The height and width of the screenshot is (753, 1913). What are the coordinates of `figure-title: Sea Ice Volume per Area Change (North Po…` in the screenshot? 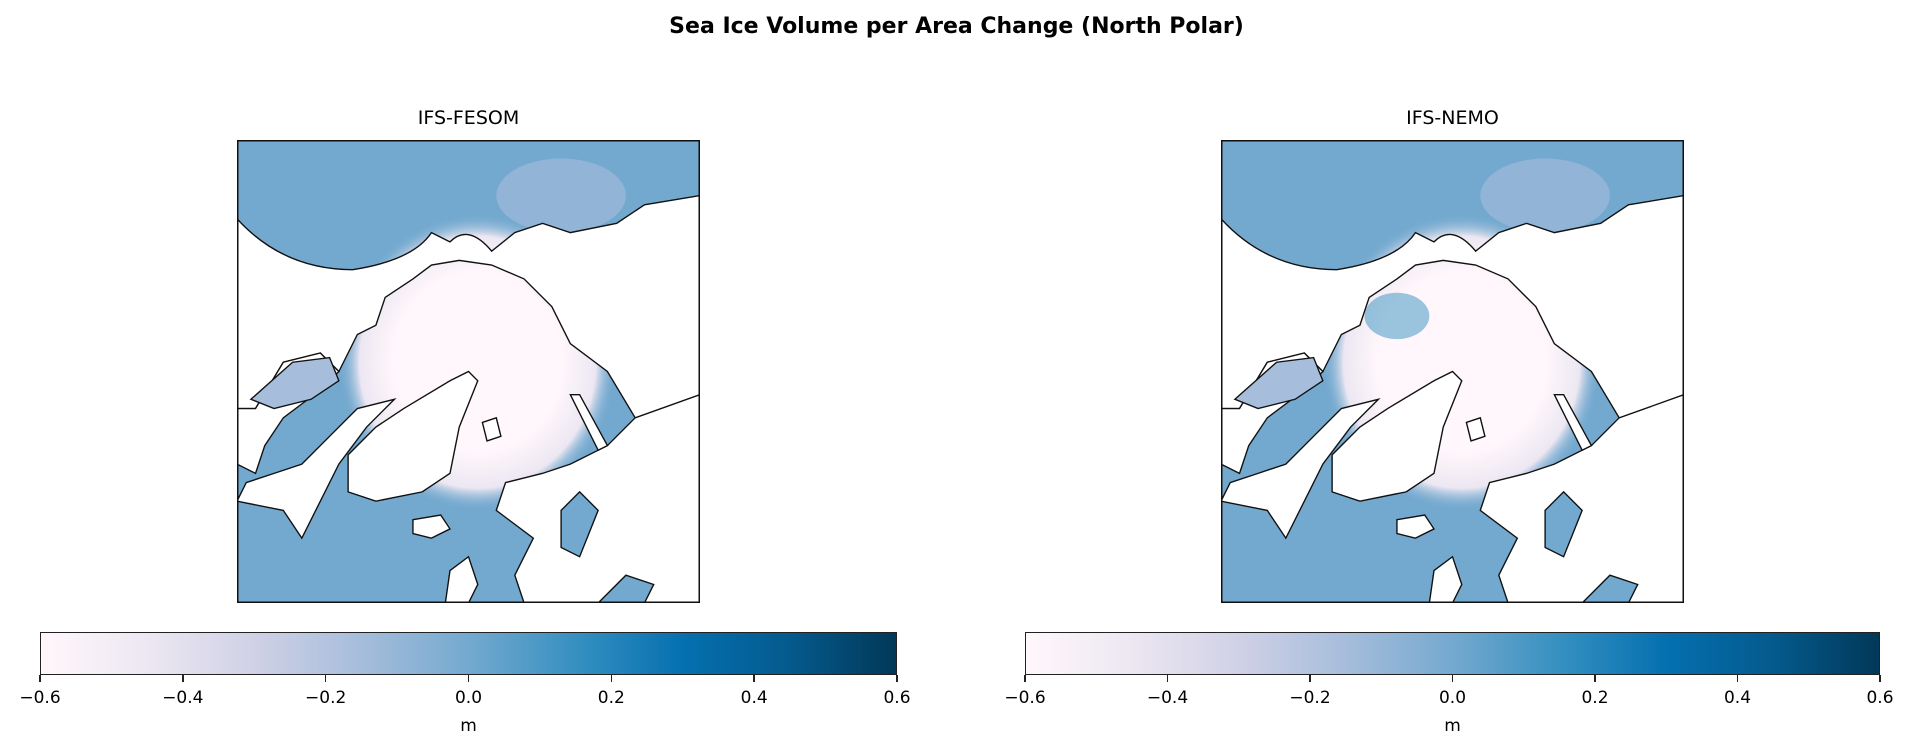 It's located at (956, 26).